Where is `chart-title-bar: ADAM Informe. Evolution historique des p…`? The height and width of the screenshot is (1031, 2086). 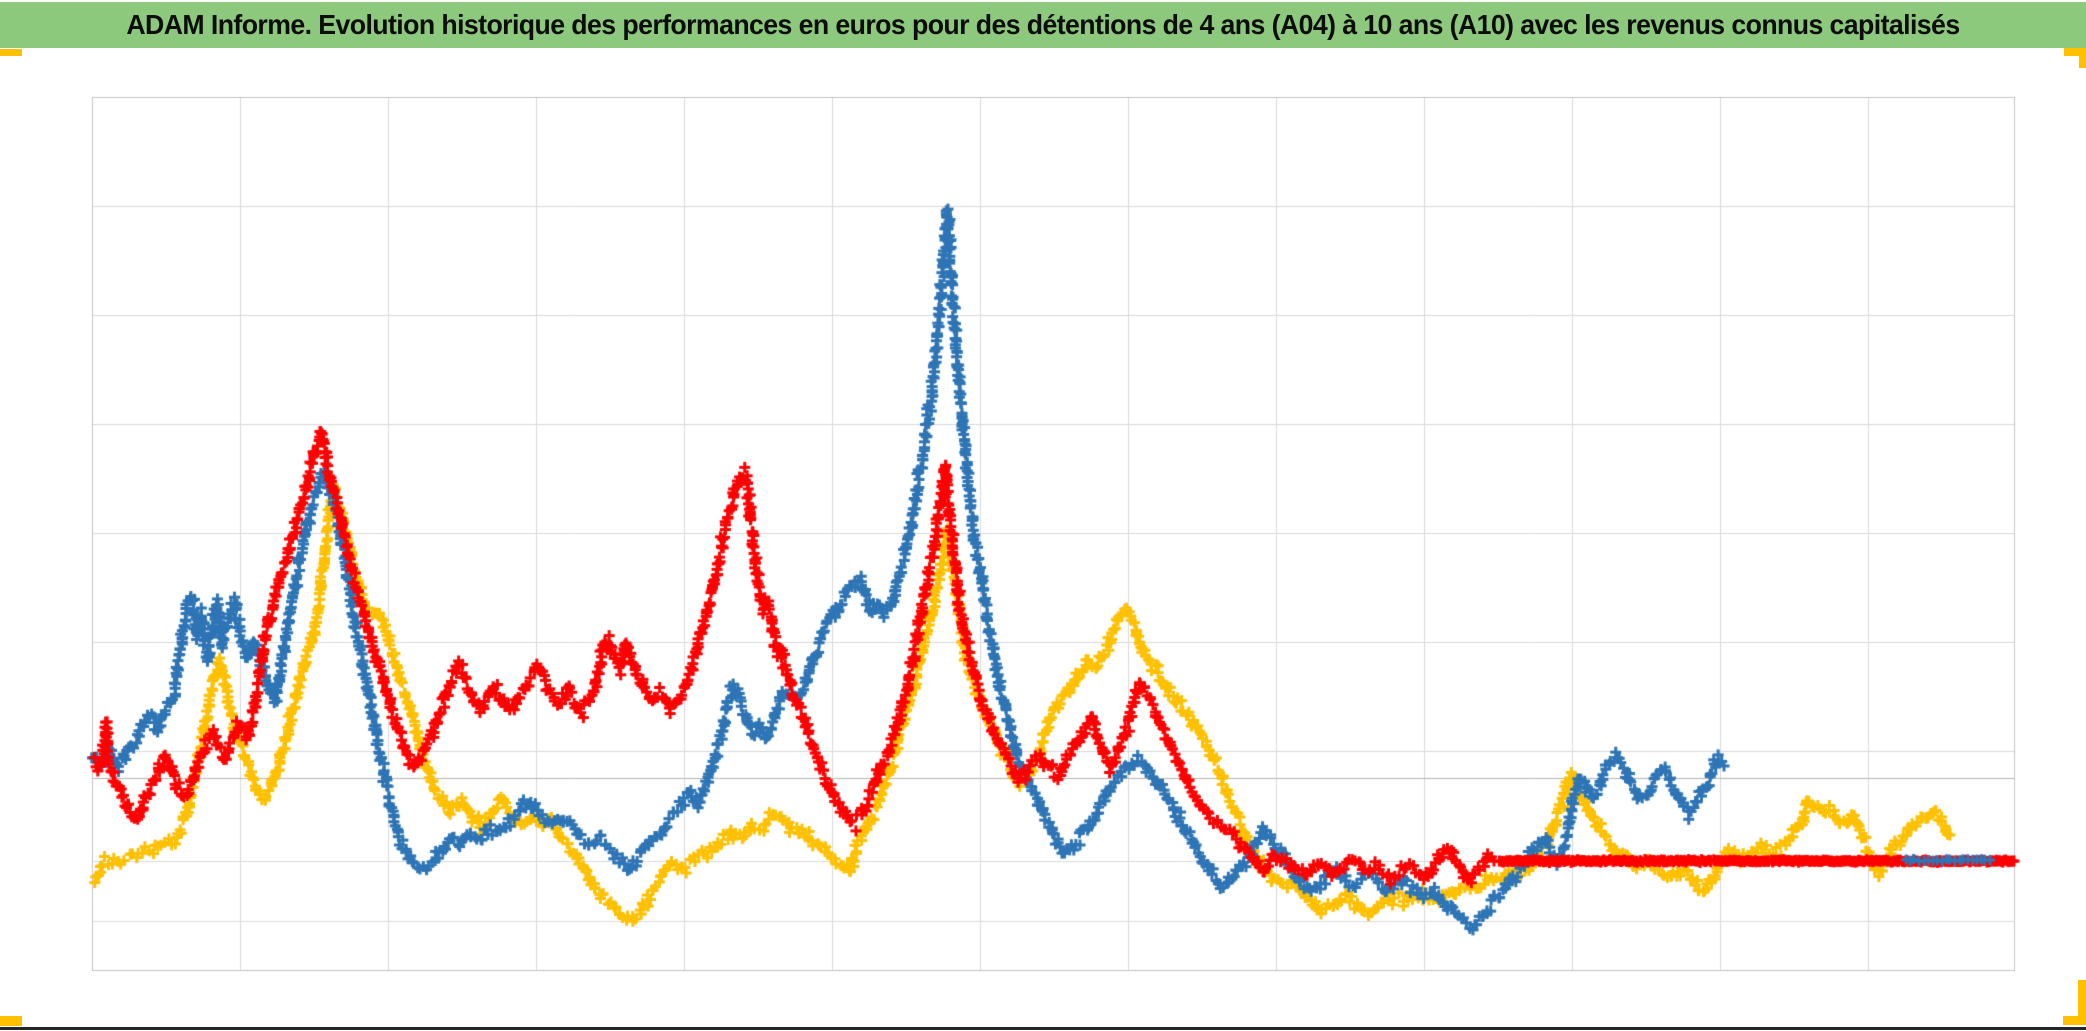 chart-title-bar: ADAM Informe. Evolution historique des p… is located at coordinates (1043, 25).